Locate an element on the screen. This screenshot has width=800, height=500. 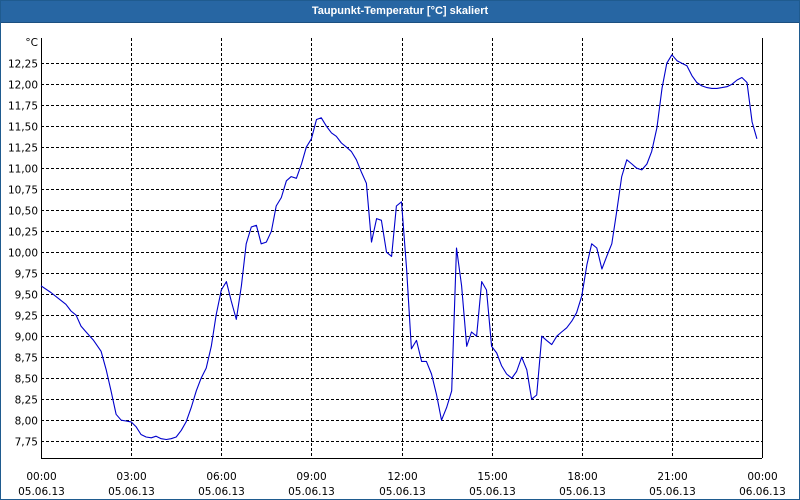
y-tick-label: 10,50 is located at coordinates (23, 212).